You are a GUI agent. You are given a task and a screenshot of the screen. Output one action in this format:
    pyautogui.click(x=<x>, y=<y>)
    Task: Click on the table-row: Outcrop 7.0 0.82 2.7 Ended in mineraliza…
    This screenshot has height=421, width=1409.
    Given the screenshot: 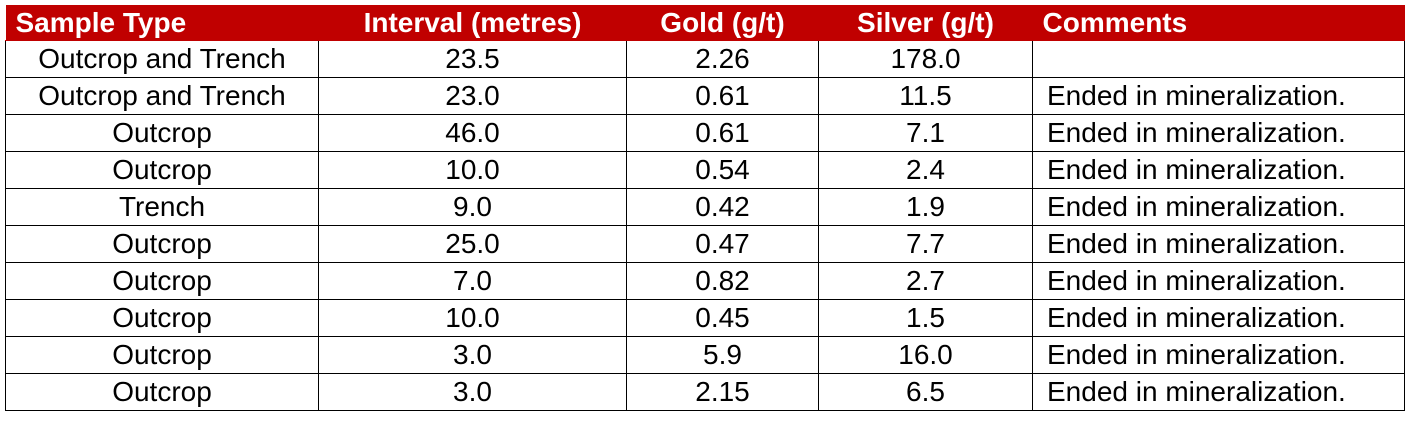 What is the action you would take?
    pyautogui.click(x=705, y=281)
    